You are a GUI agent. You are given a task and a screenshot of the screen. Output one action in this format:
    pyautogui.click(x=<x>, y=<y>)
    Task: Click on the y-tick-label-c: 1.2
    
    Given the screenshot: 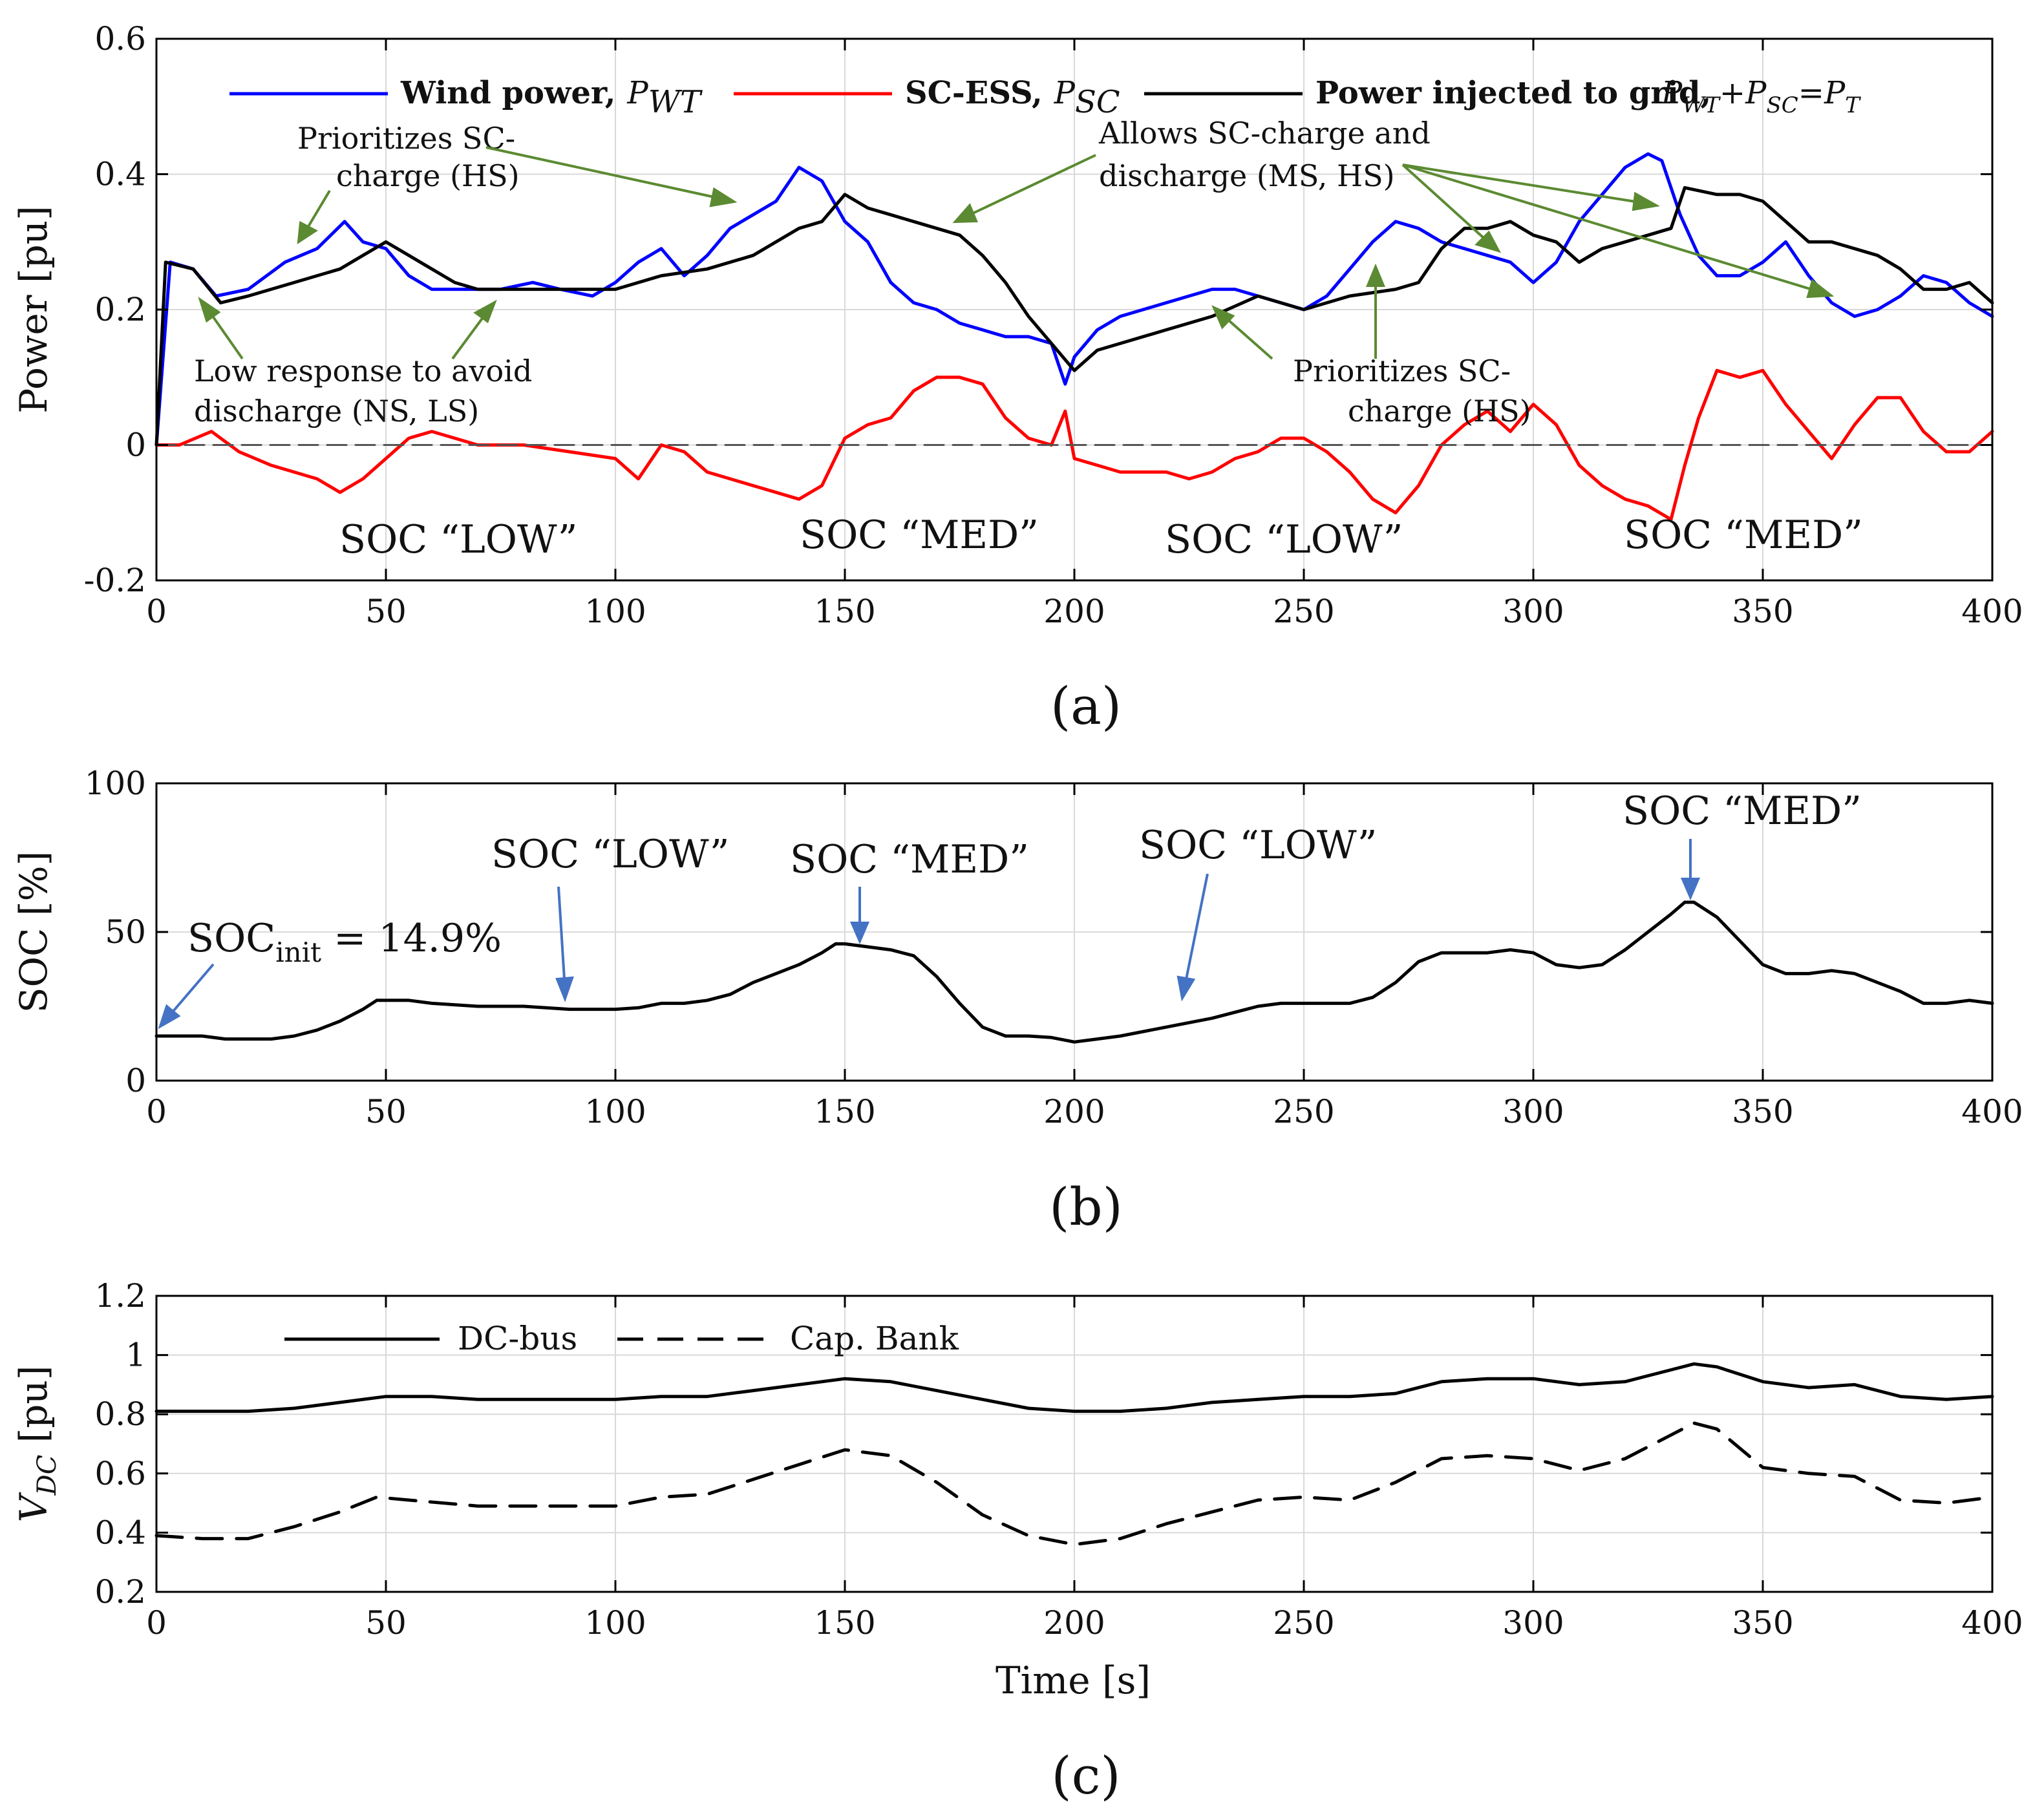 What is the action you would take?
    pyautogui.click(x=120, y=1296)
    